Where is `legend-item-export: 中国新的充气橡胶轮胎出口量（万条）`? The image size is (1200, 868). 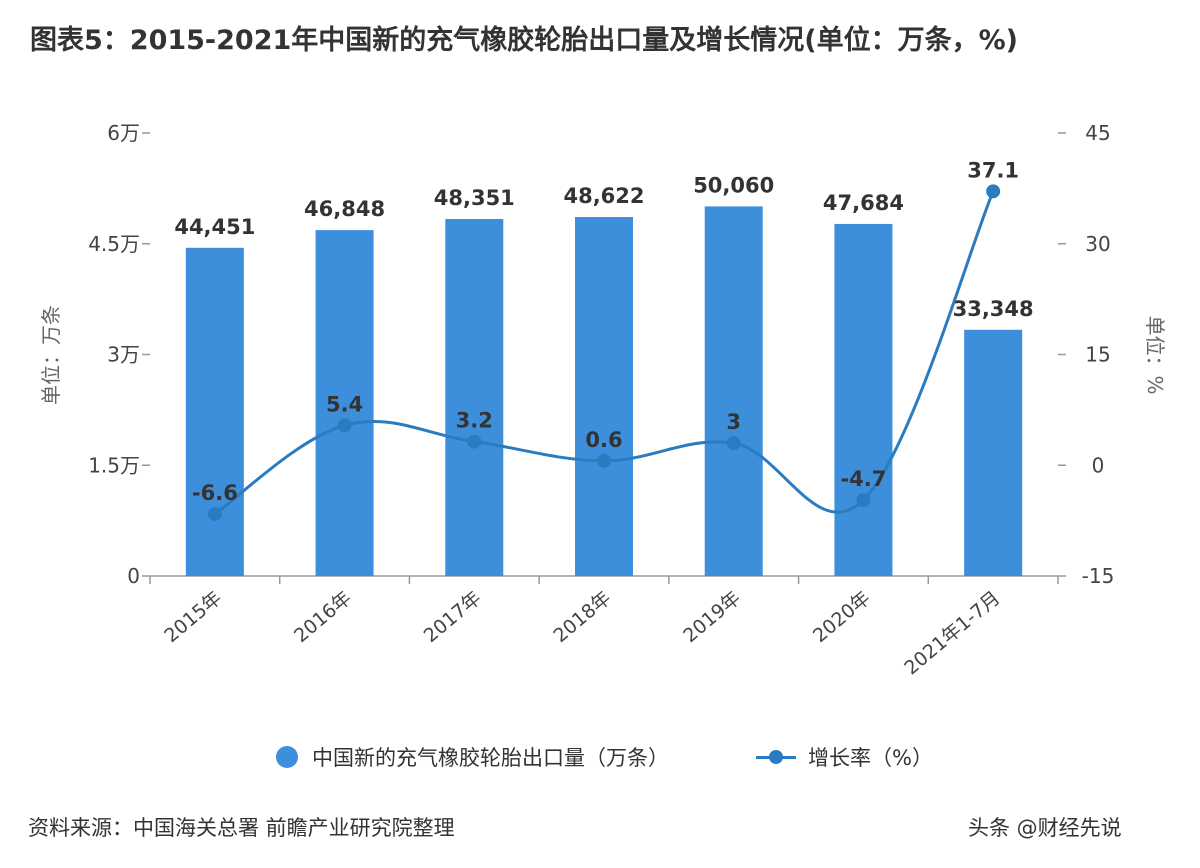 legend-item-export: 中国新的充气橡胶轮胎出口量（万条） is located at coordinates (472, 757).